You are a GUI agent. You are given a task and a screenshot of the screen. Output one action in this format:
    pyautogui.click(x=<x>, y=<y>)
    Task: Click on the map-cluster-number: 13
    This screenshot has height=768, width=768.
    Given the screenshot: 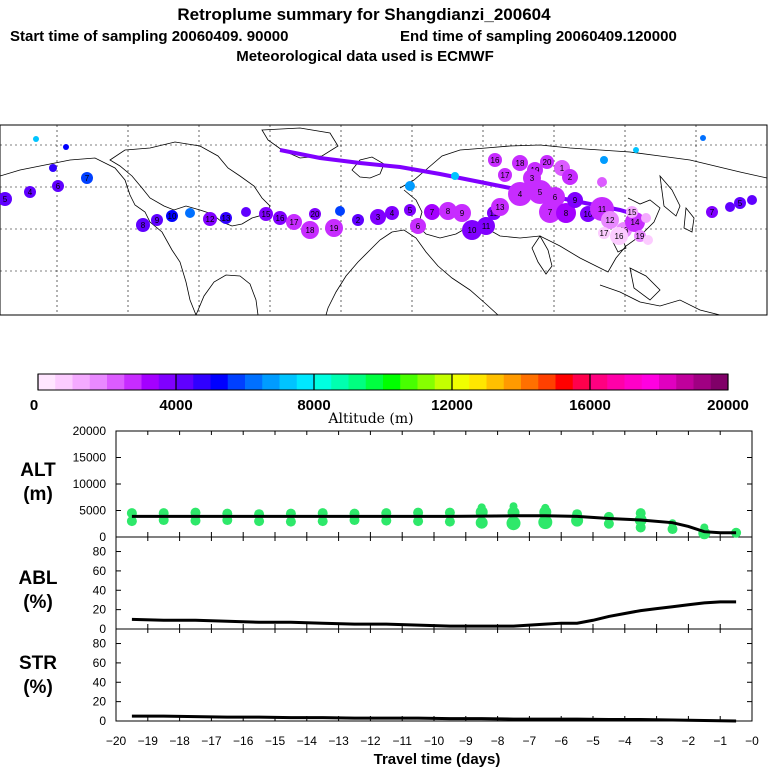 What is the action you would take?
    pyautogui.click(x=500, y=207)
    